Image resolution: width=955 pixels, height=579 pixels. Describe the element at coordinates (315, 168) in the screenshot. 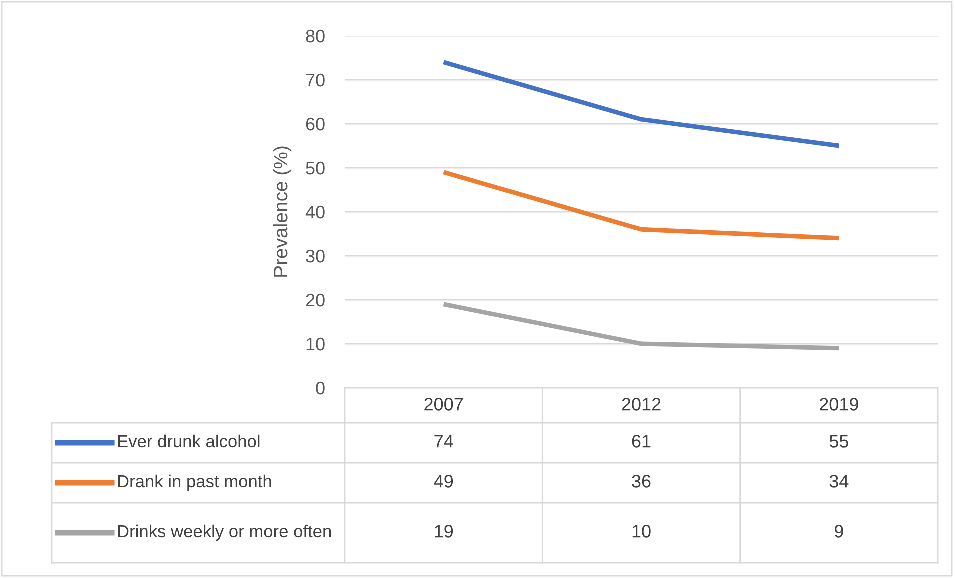

I see `y-tick-label: 50` at that location.